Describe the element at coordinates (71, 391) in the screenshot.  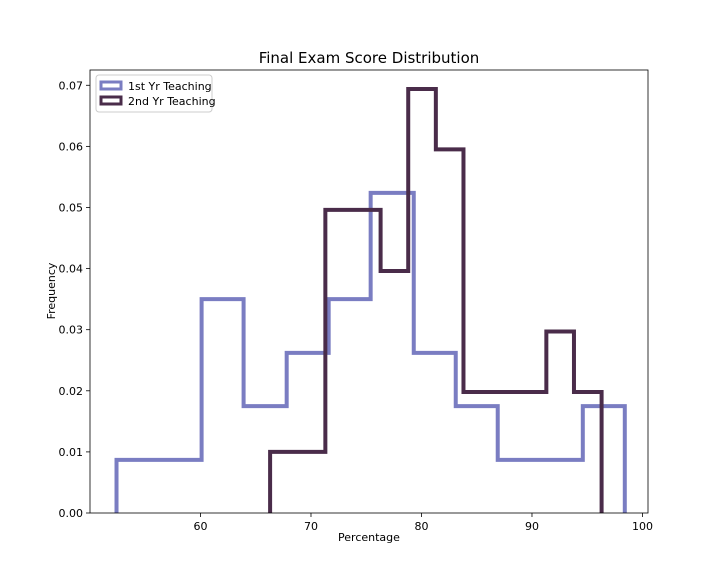
I see `y-tick-label: 0.02` at that location.